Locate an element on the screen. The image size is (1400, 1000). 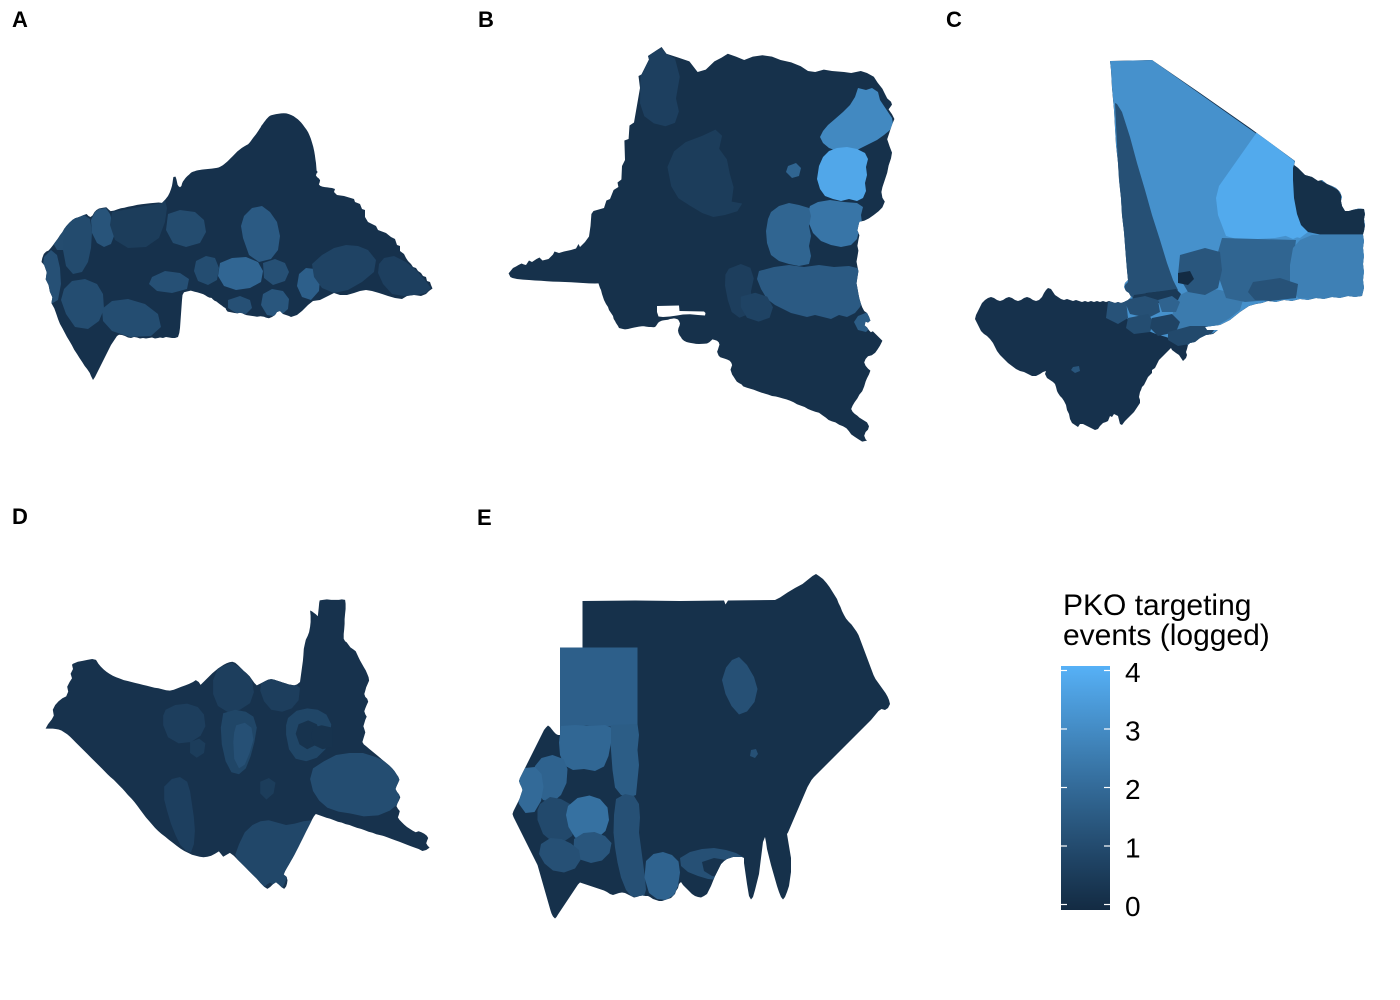
svg-text: 1 is located at coordinates (1133, 848).